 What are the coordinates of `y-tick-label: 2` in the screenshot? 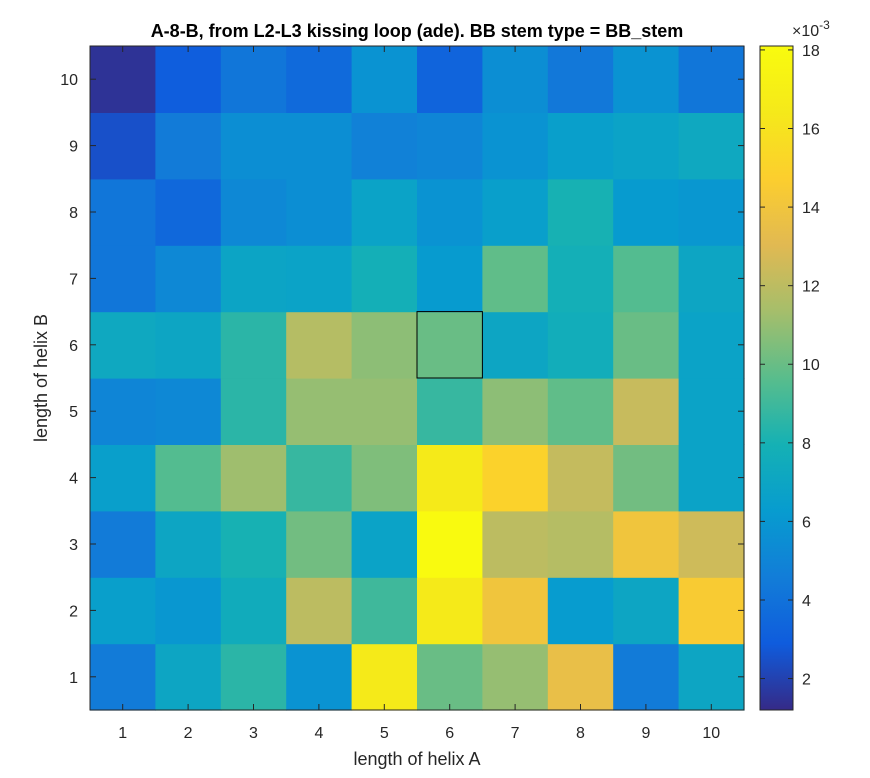 It's located at (73, 611).